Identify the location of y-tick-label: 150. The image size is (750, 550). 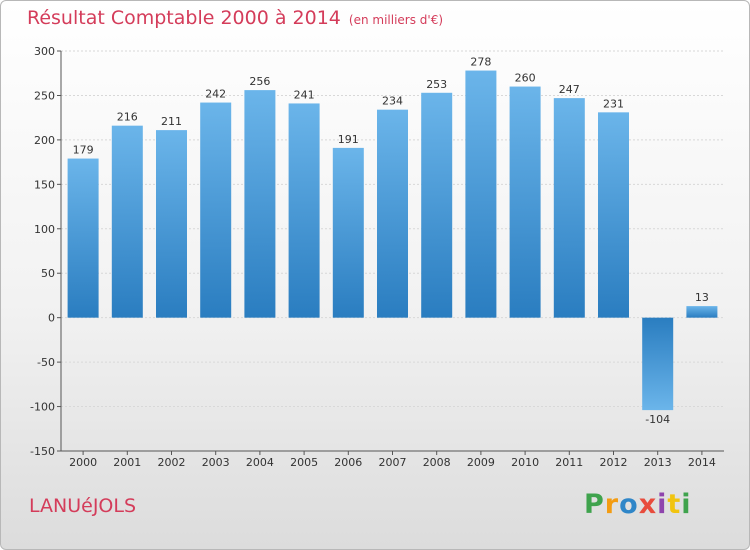
(44, 184).